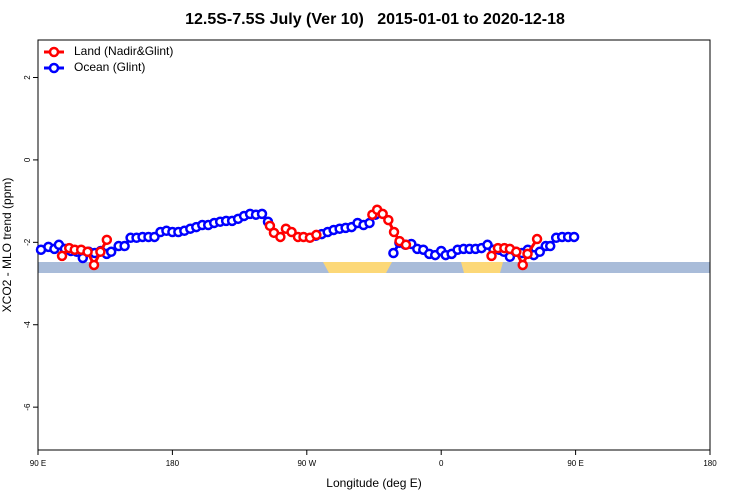  What do you see at coordinates (306, 463) in the screenshot?
I see `x-tick-label: 90 W` at bounding box center [306, 463].